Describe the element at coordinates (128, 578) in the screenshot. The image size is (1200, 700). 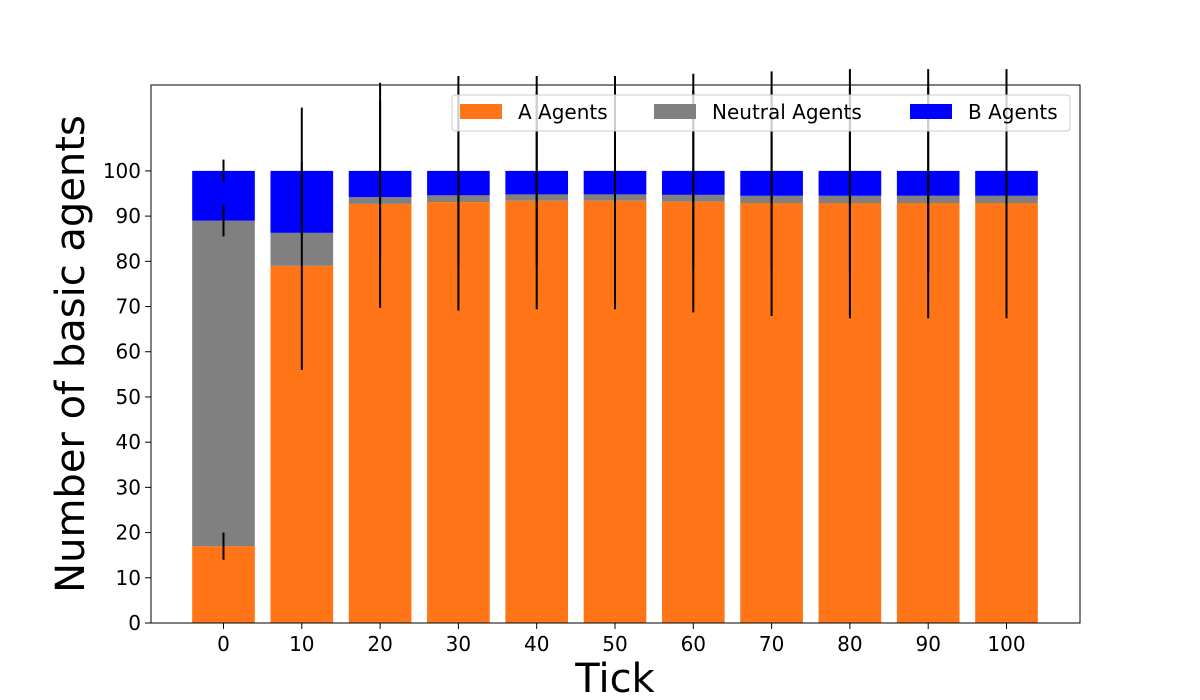
I see `y-tick-label: 10` at that location.